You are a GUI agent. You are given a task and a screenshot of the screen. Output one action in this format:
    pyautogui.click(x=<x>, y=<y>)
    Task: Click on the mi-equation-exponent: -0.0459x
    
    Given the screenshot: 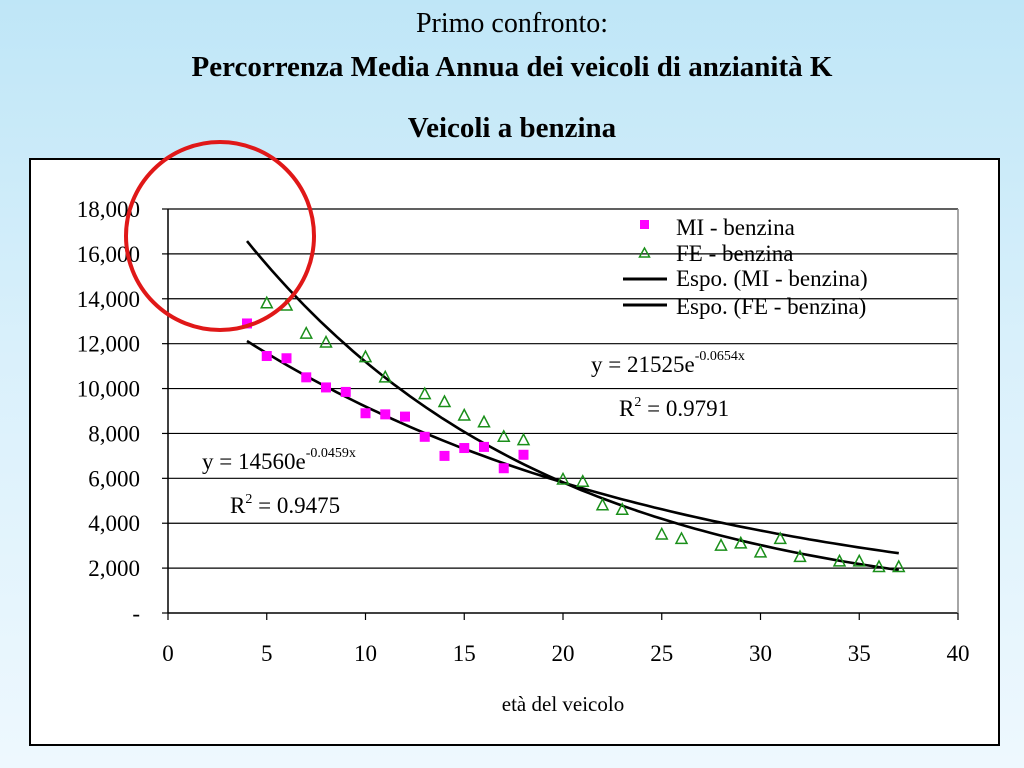 What is the action you would take?
    pyautogui.click(x=331, y=453)
    